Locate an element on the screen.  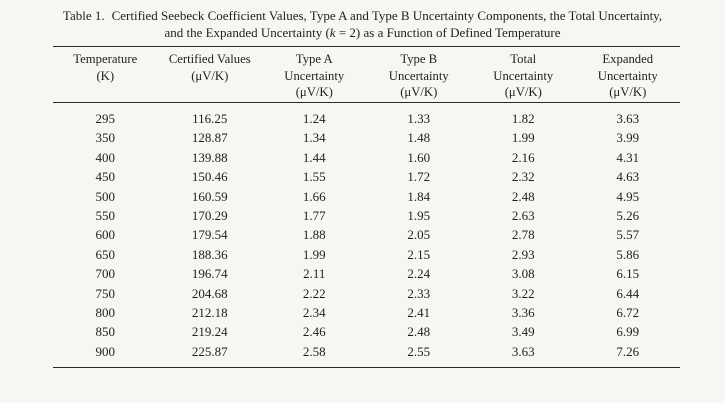
table-cell: 700 is located at coordinates (105, 274).